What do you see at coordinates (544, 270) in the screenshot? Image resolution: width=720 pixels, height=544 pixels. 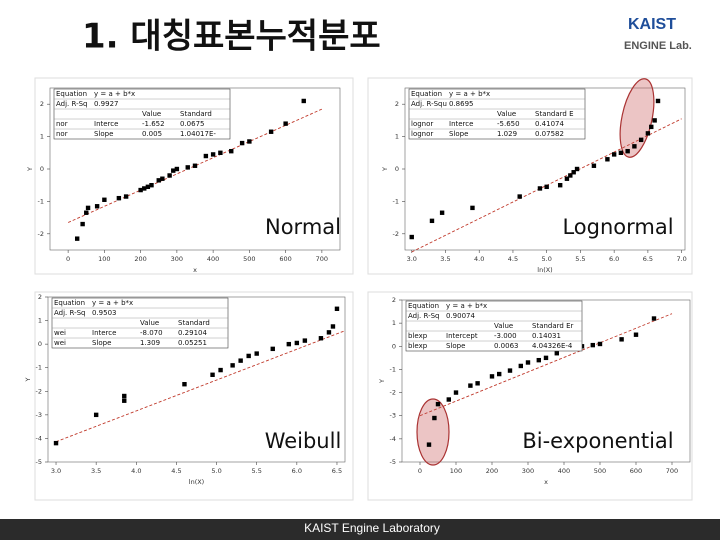 I see `x-axis-label: ln(X)` at bounding box center [544, 270].